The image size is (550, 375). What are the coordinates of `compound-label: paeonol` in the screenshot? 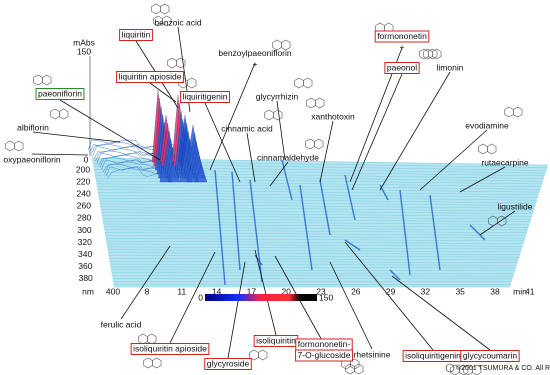 It's located at (402, 67).